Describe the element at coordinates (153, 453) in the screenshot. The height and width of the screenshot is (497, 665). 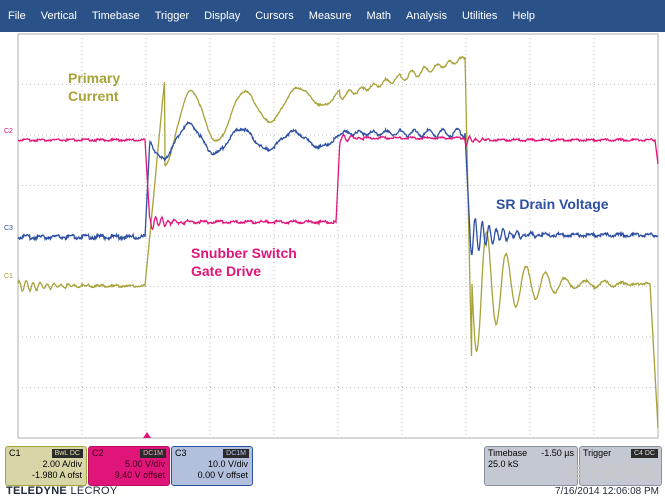
I see `descriptor-c2-tag: DC1M` at that location.